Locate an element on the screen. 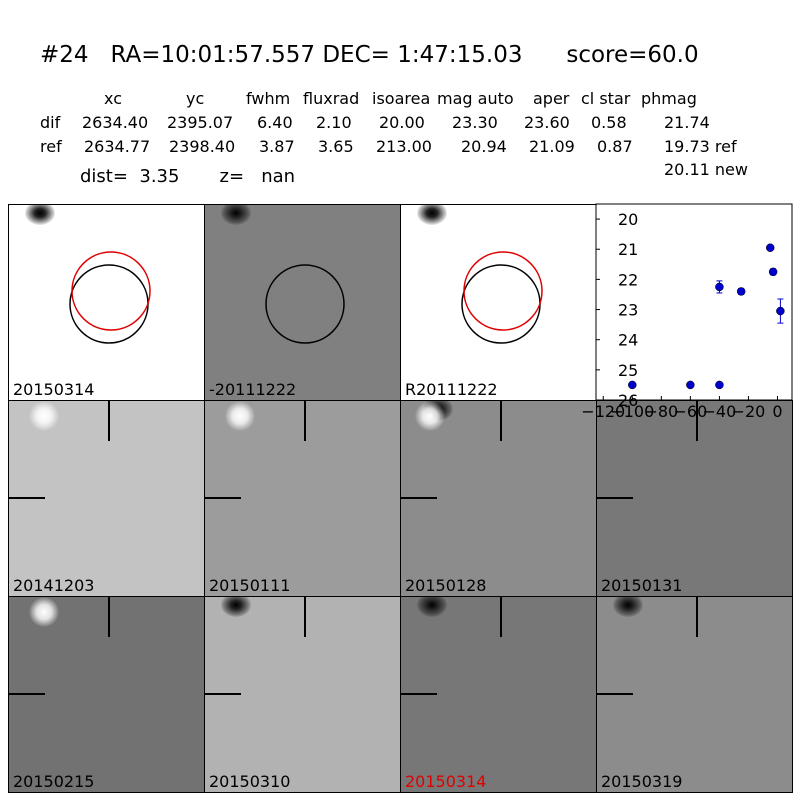  table-cell: 2.10 is located at coordinates (334, 122).